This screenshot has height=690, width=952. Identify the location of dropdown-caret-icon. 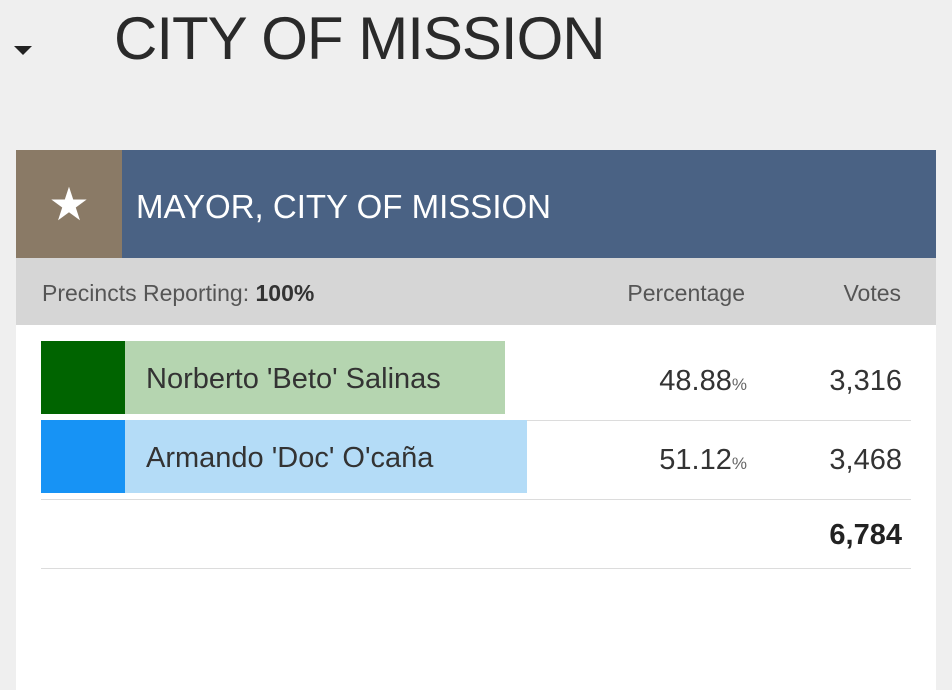
(23, 50).